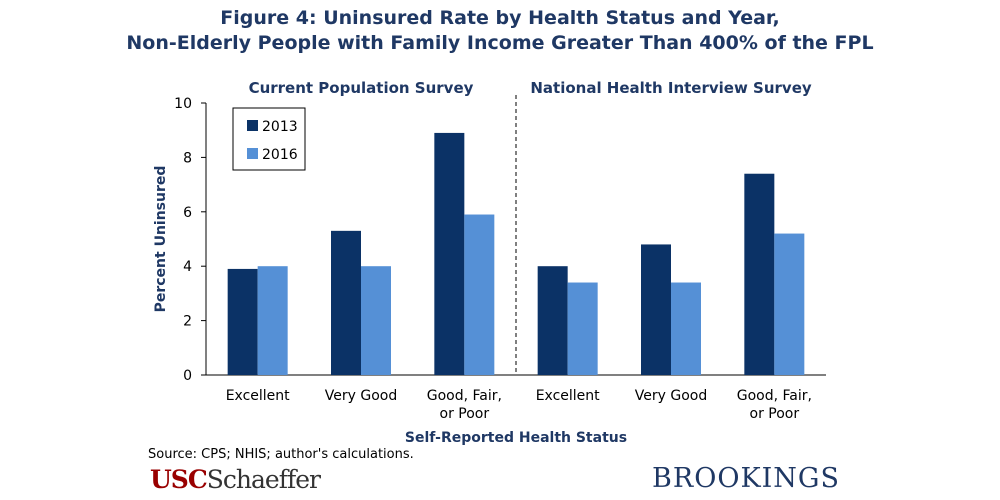 Image resolution: width=1000 pixels, height=500 pixels. I want to click on x-axis-label: Self-Reported Health Status, so click(516, 438).